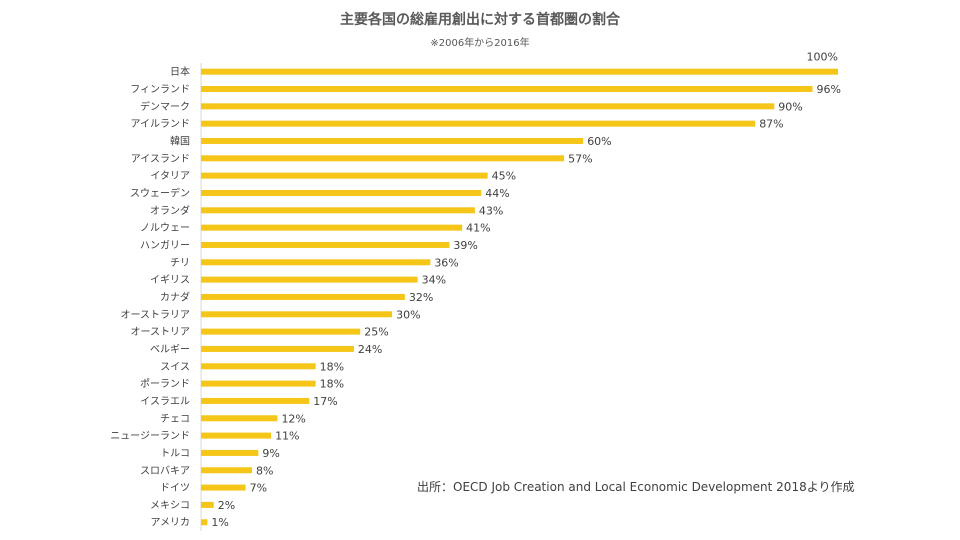 The width and height of the screenshot is (960, 540). Describe the element at coordinates (170, 210) in the screenshot. I see `category-label: オランダ` at that location.